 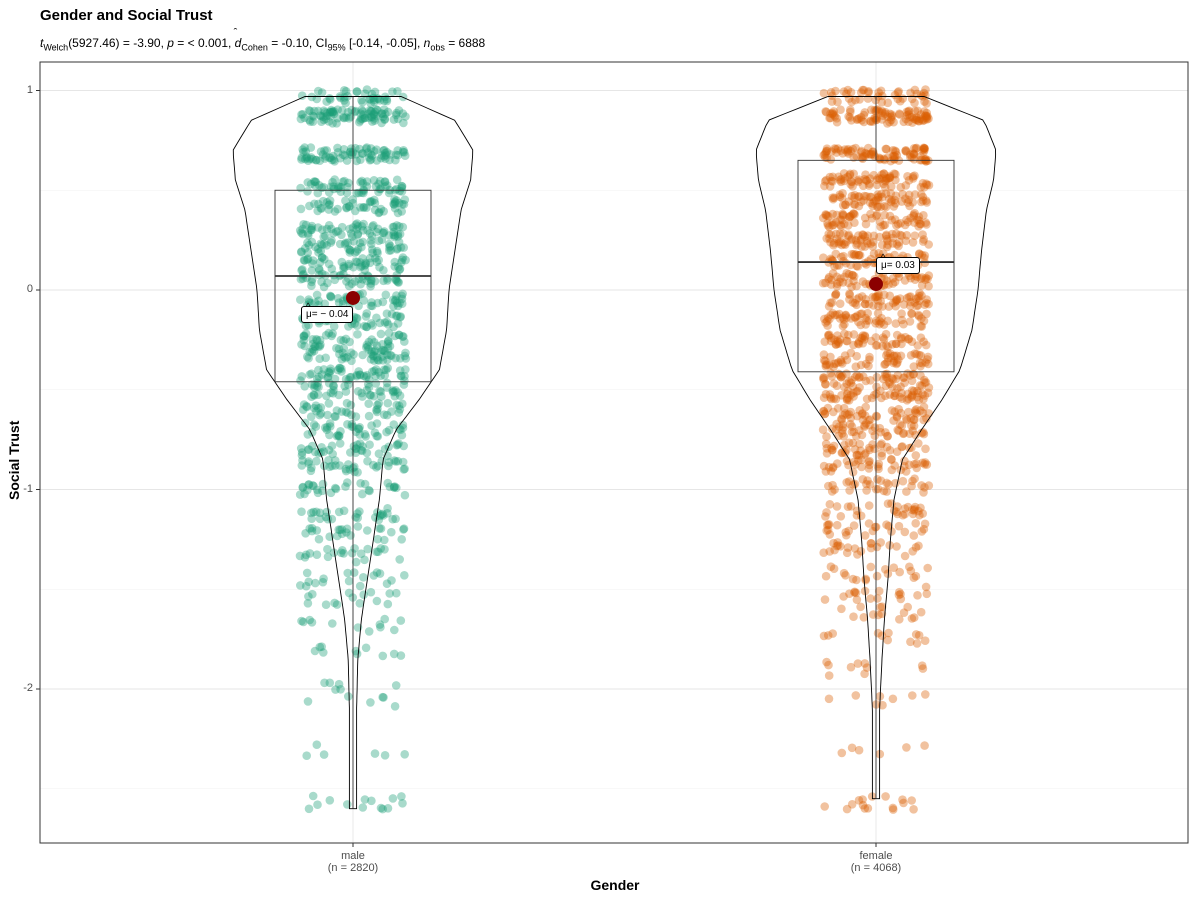 I want to click on mu-symbol: μ, so click(x=884, y=261).